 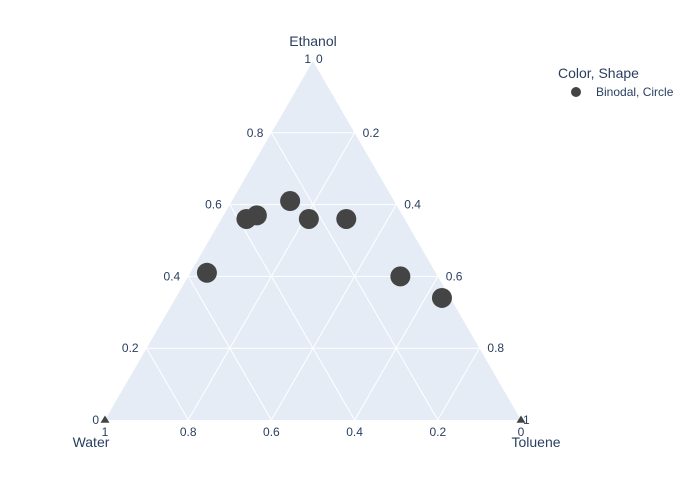 I want to click on axis-title-ethanol: Ethanol, so click(x=312, y=41).